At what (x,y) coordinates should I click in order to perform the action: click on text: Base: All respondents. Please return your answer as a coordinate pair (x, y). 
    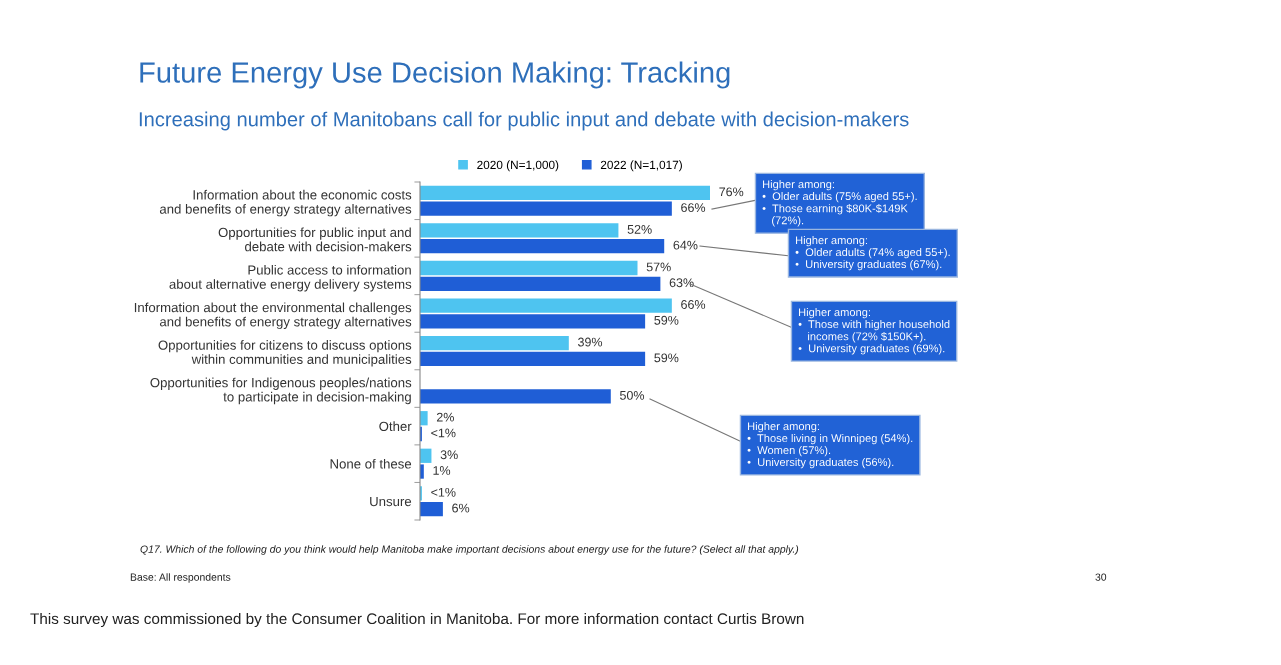
    Looking at the image, I should click on (180, 578).